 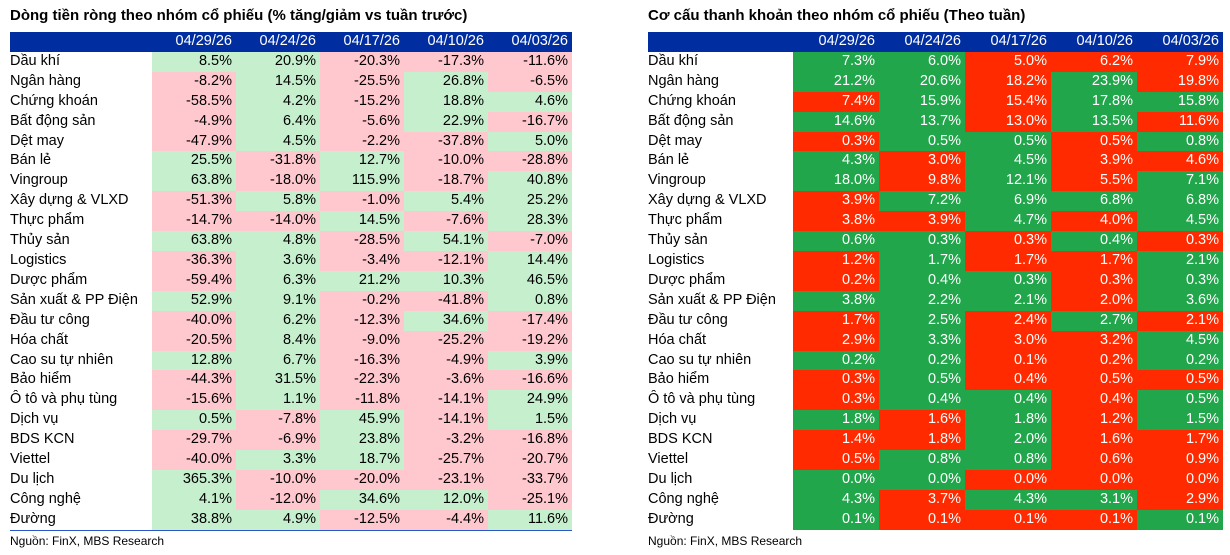 I want to click on net-flow-value-cell: -1.0%, so click(x=362, y=201).